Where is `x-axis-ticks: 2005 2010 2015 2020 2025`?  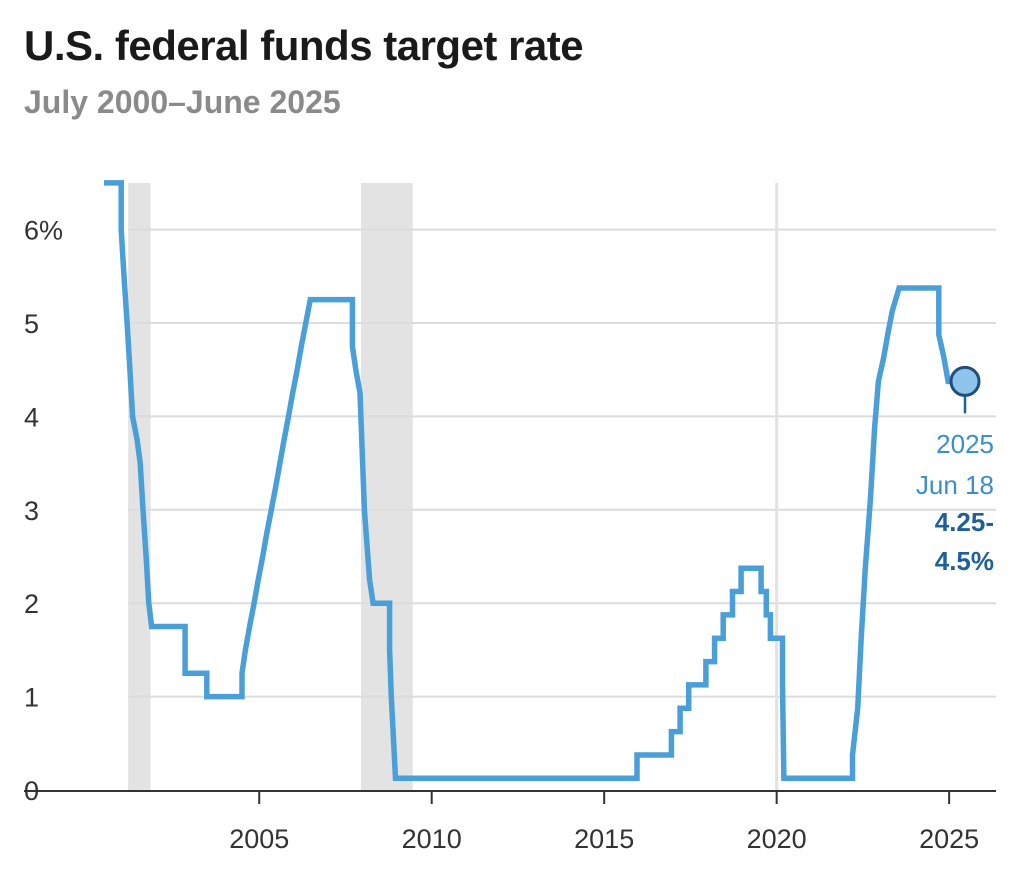 x-axis-ticks: 2005 2010 2015 2020 2025 is located at coordinates (604, 822).